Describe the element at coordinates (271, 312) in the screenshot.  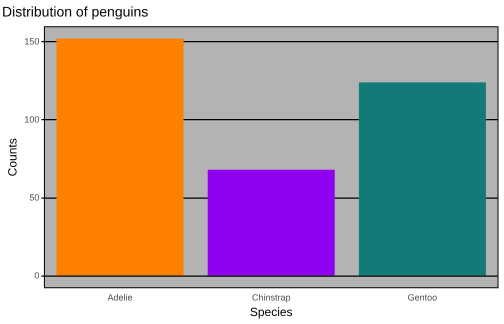
I see `x-axis-title: Species` at that location.